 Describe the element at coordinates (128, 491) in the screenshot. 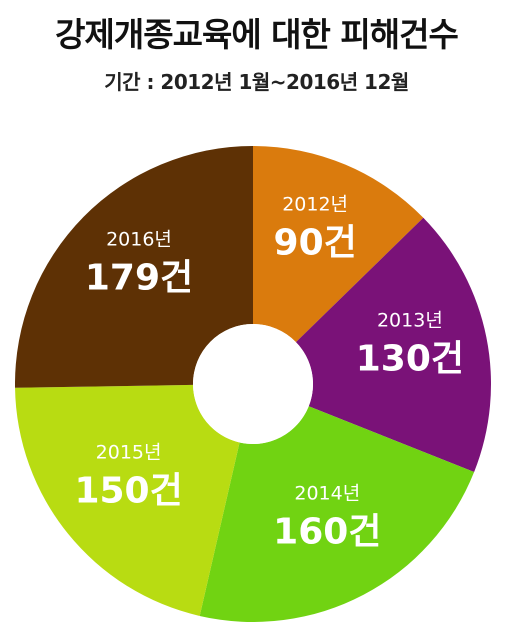

I see `slice-value-label: 150건` at that location.